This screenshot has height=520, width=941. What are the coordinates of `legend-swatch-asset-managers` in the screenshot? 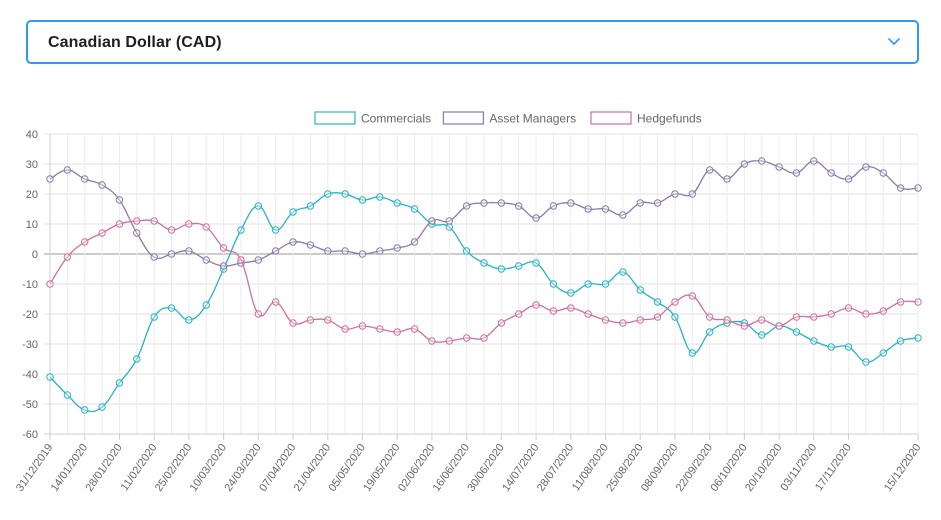 It's located at (463, 118).